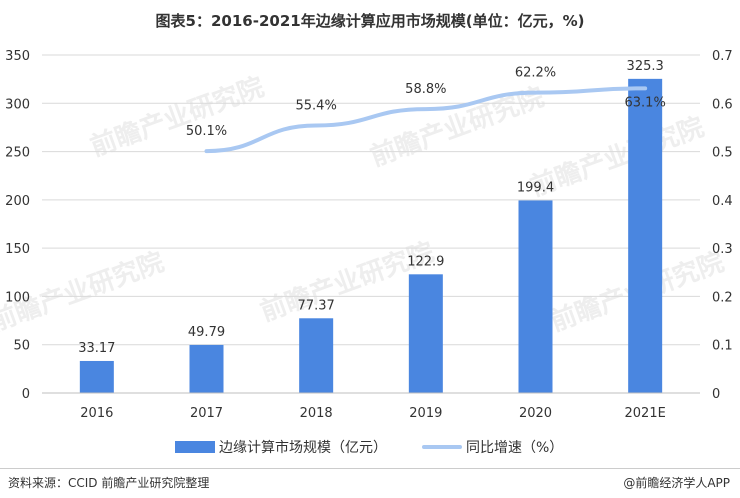 This screenshot has width=740, height=498. I want to click on y-right-tick-label: 0, so click(716, 394).